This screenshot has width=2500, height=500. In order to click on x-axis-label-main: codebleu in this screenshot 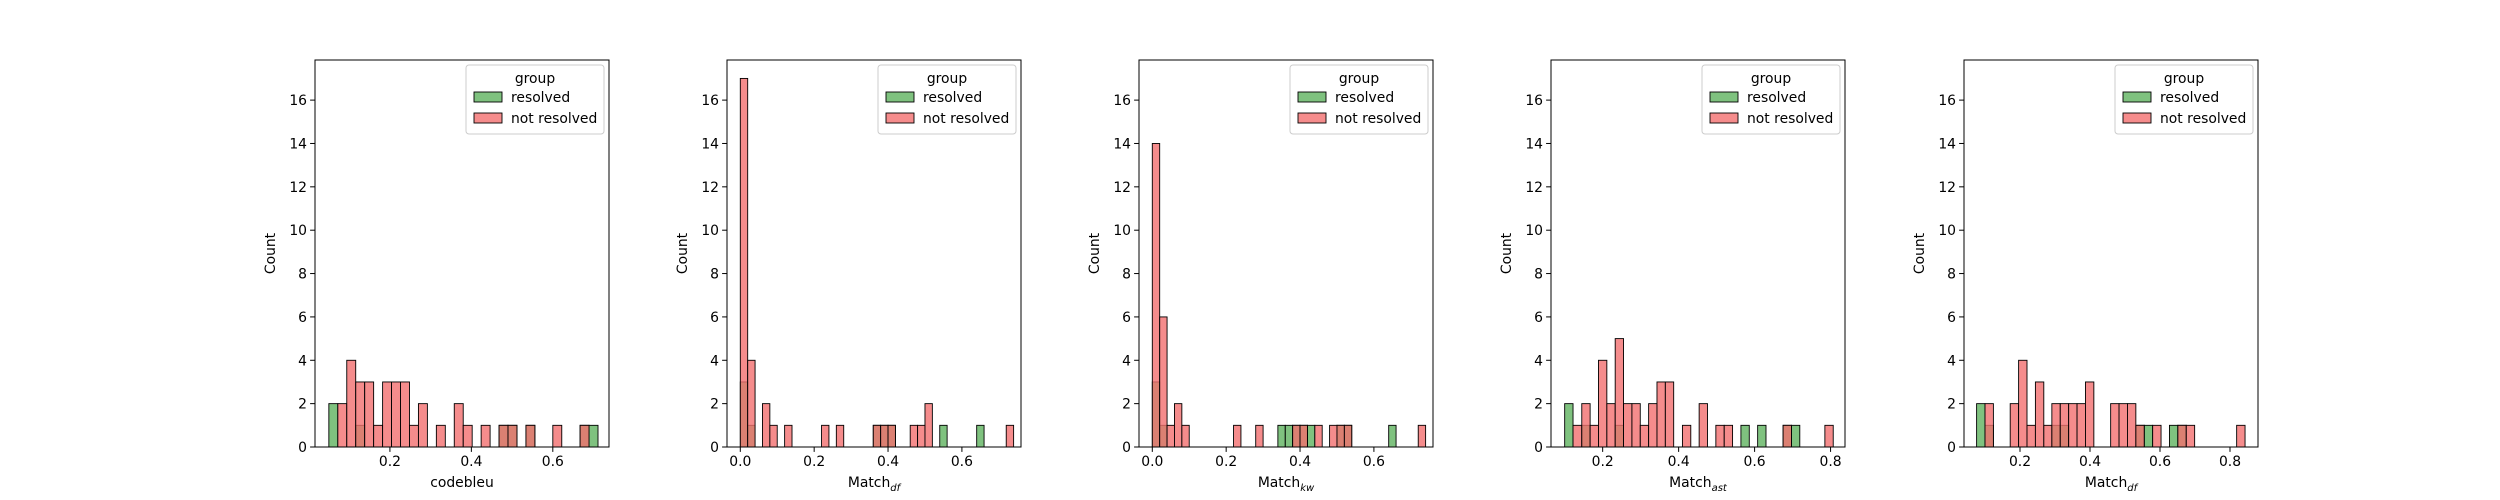, I will do `click(462, 483)`.